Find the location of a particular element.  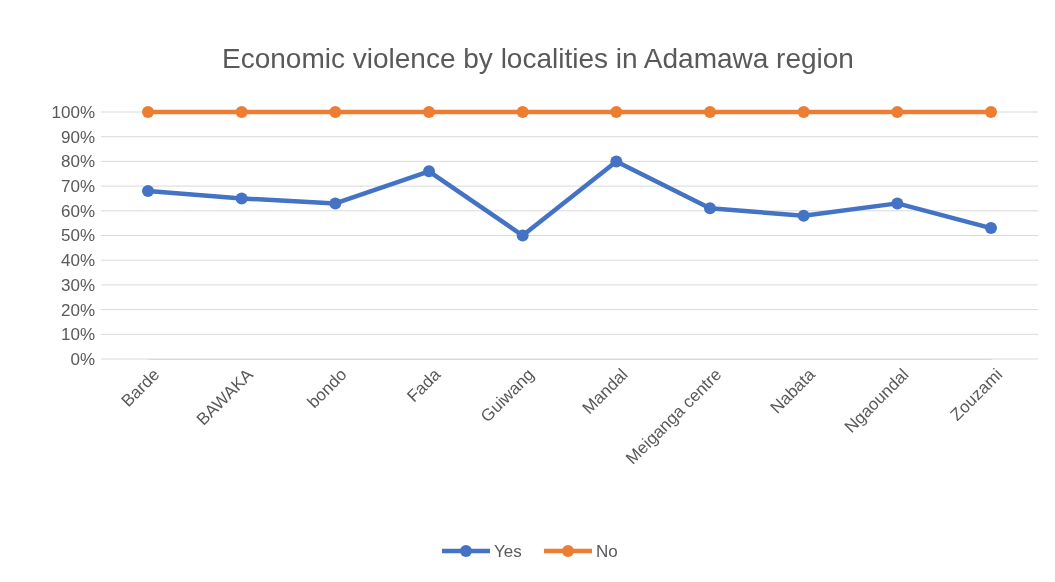

y-tick-label: 60% is located at coordinates (77, 211).